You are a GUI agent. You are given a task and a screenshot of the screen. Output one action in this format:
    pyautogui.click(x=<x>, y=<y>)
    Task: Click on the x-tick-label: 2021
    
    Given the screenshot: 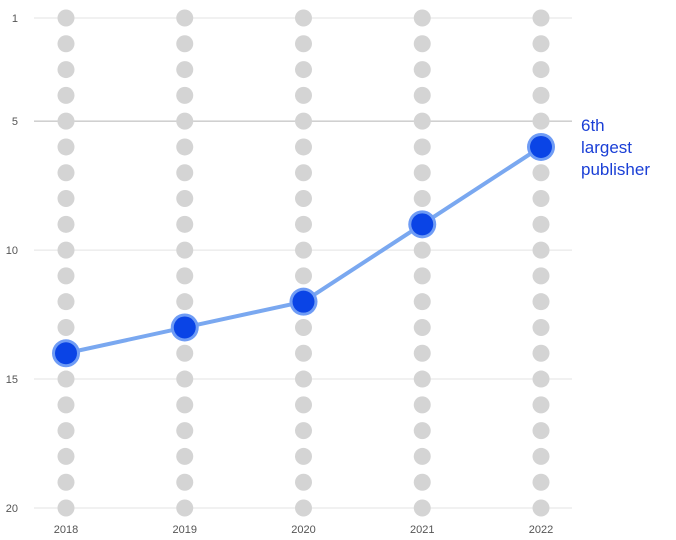 What is the action you would take?
    pyautogui.click(x=422, y=530)
    